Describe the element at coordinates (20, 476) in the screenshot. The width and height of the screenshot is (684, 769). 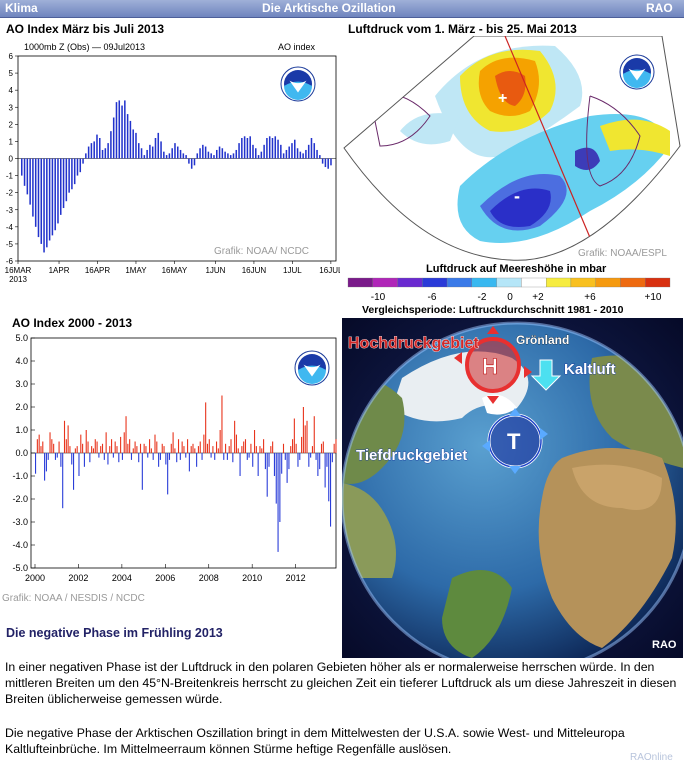
I see `chart2-ytick: -1.0` at that location.